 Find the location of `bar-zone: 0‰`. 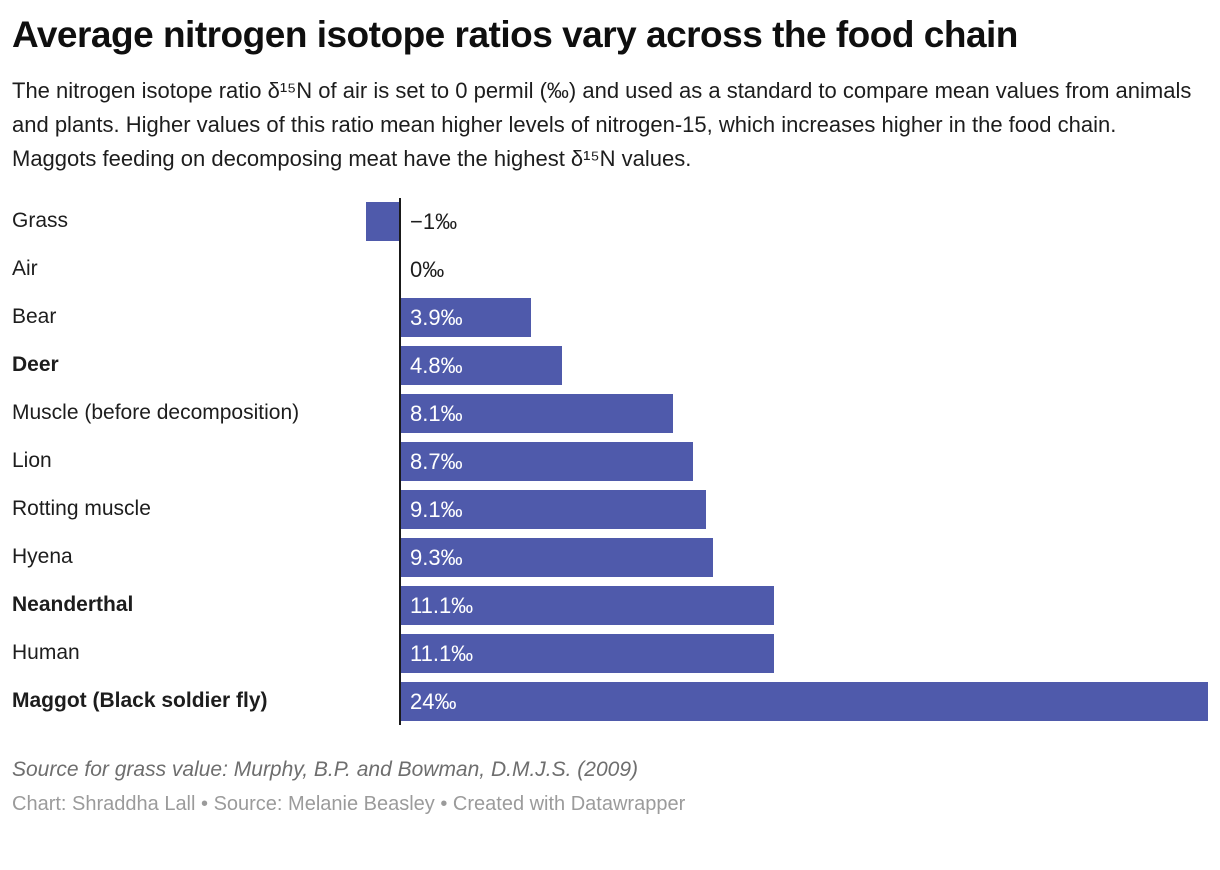

bar-zone: 0‰ is located at coordinates (810, 269).